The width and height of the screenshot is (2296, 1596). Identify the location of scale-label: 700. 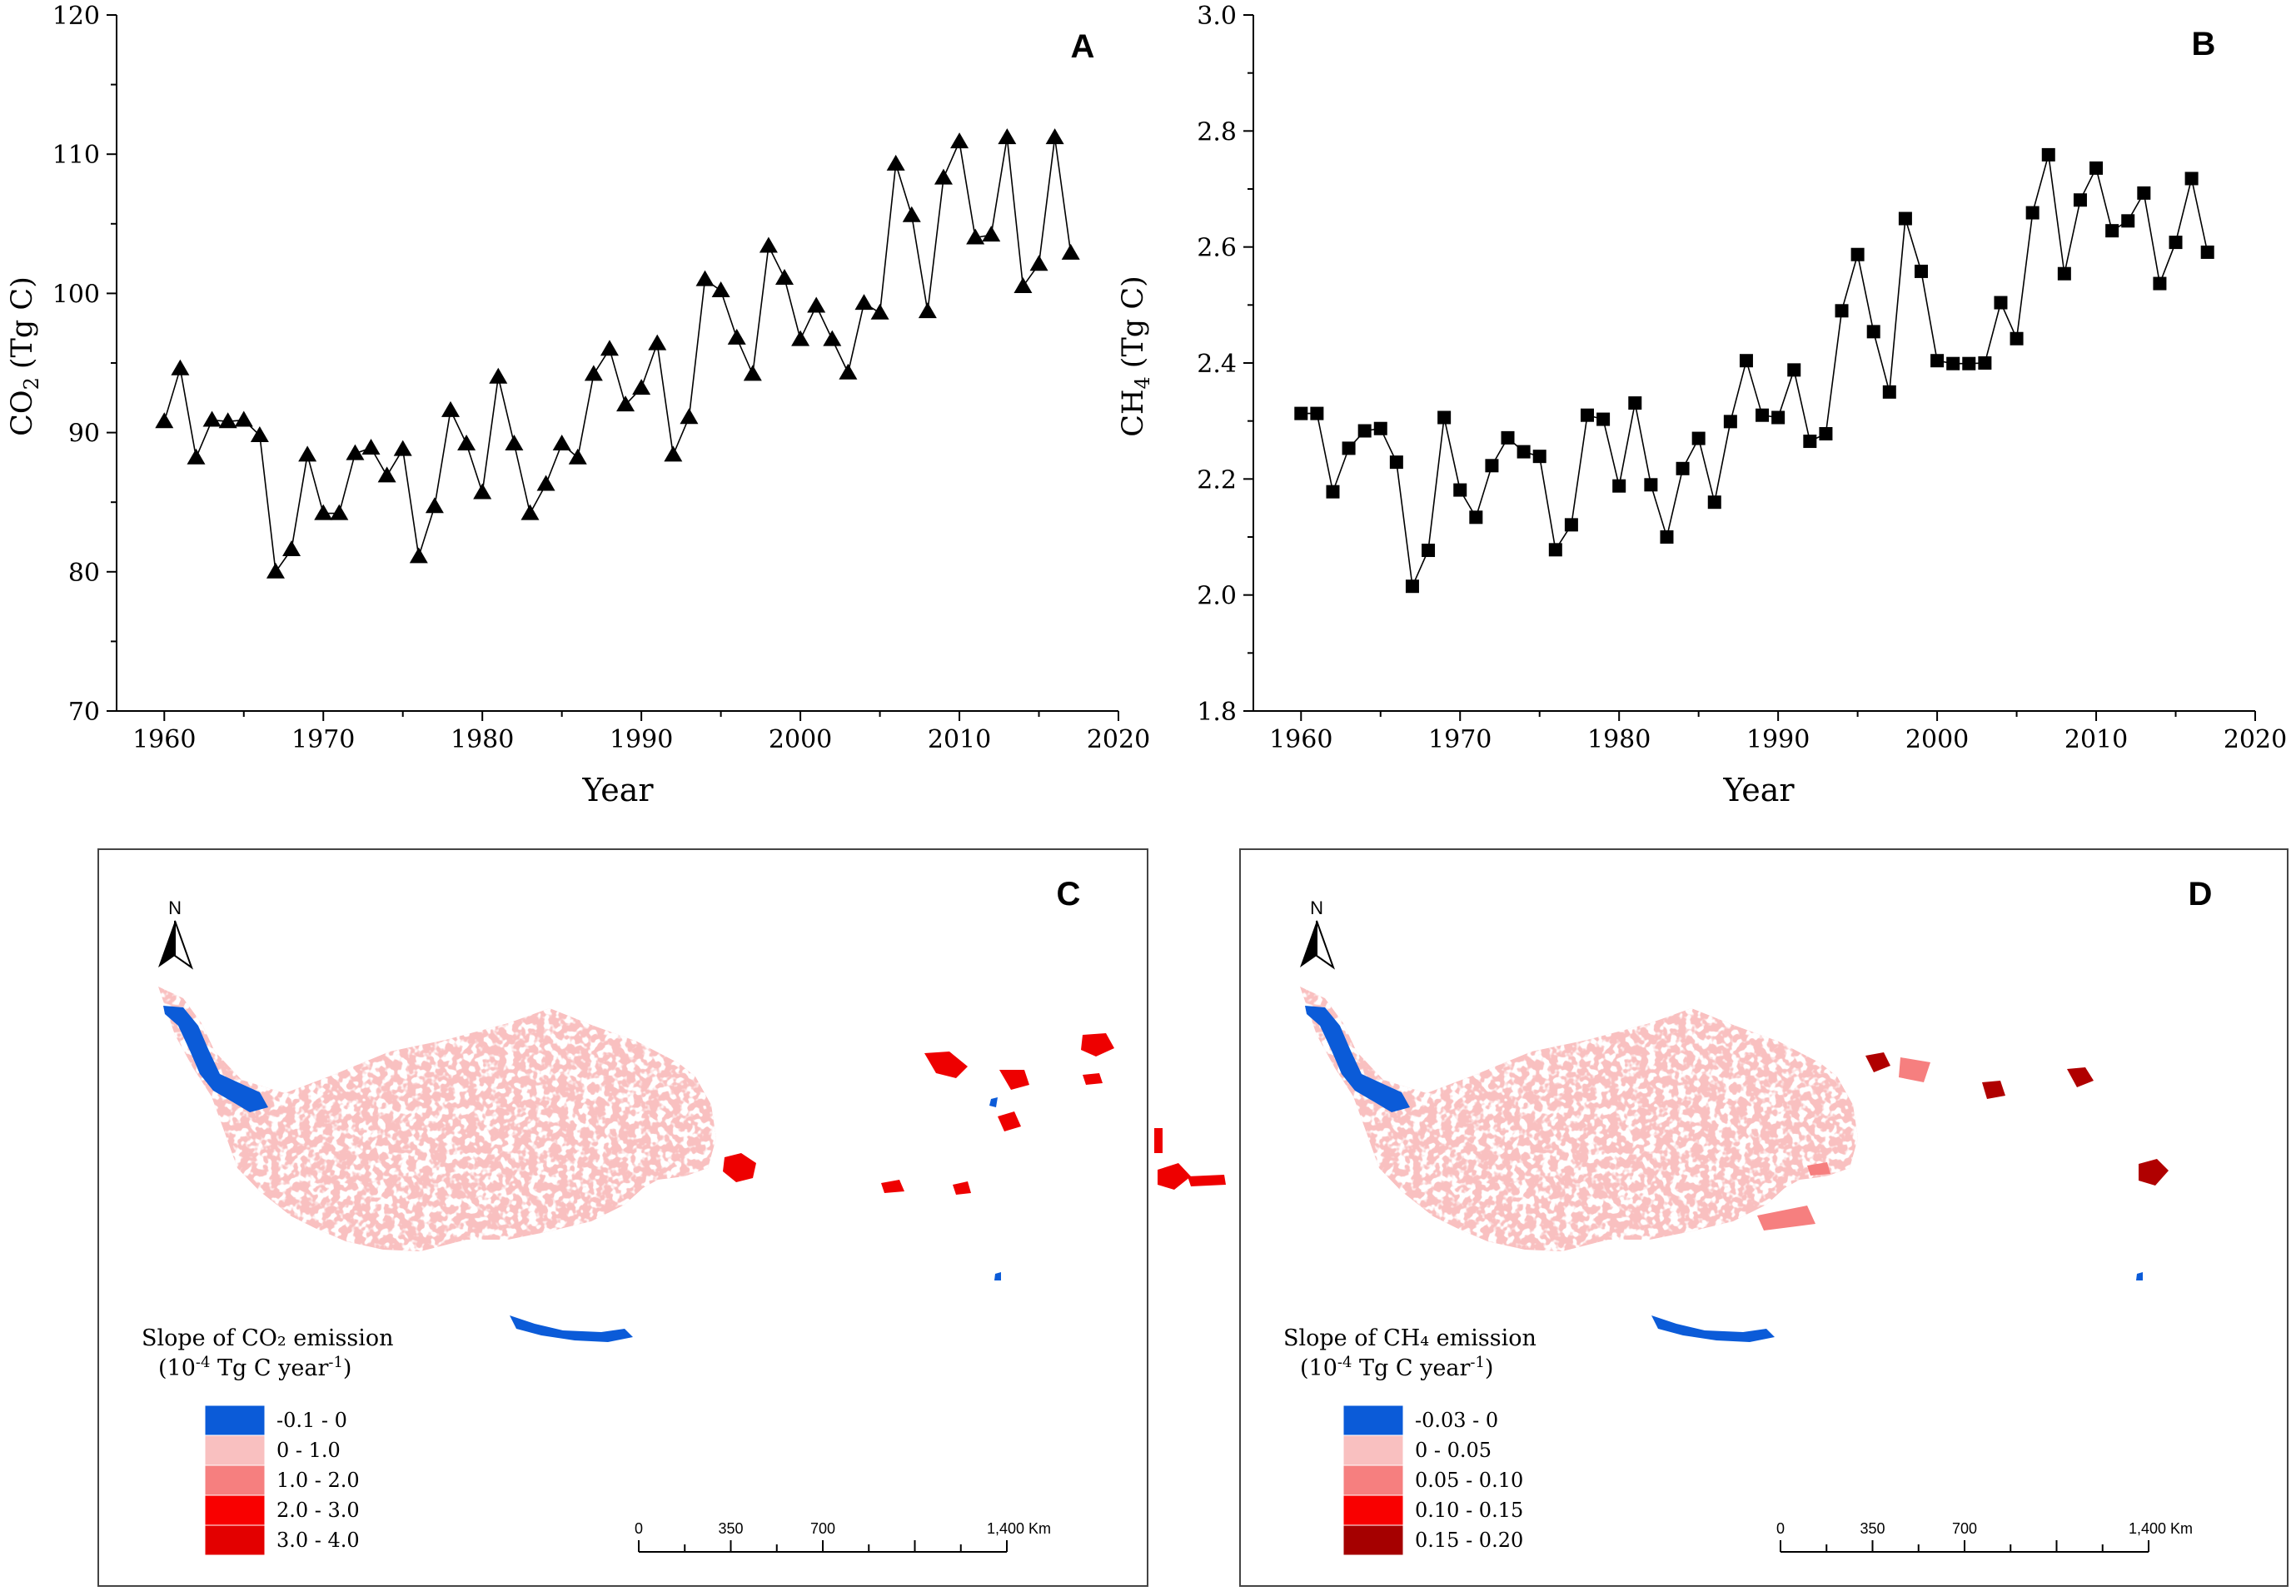
(823, 1528).